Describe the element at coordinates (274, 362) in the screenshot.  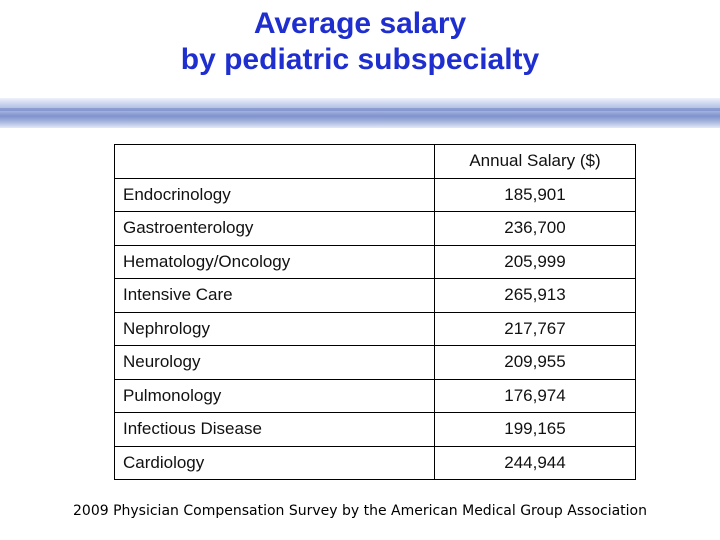
I see `specialty-cell: Neurology` at that location.